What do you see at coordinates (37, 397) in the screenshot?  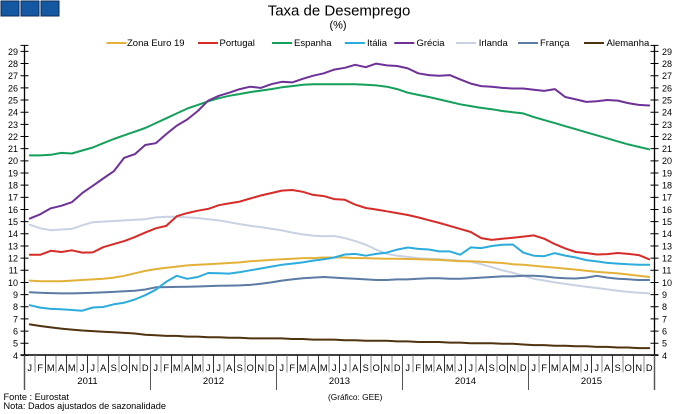 I see `svg-text: Fonte : Eurostat` at bounding box center [37, 397].